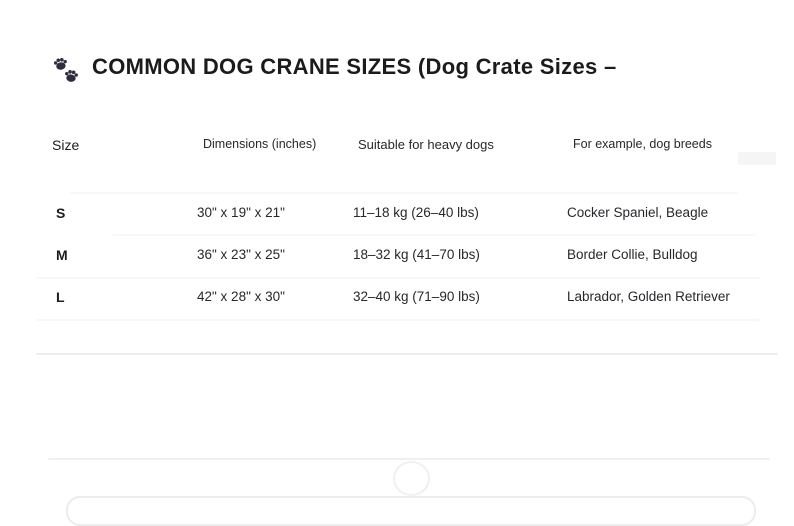 The width and height of the screenshot is (794, 526). What do you see at coordinates (260, 144) in the screenshot?
I see `column-header-dimensions: Dimensions (inches)` at bounding box center [260, 144].